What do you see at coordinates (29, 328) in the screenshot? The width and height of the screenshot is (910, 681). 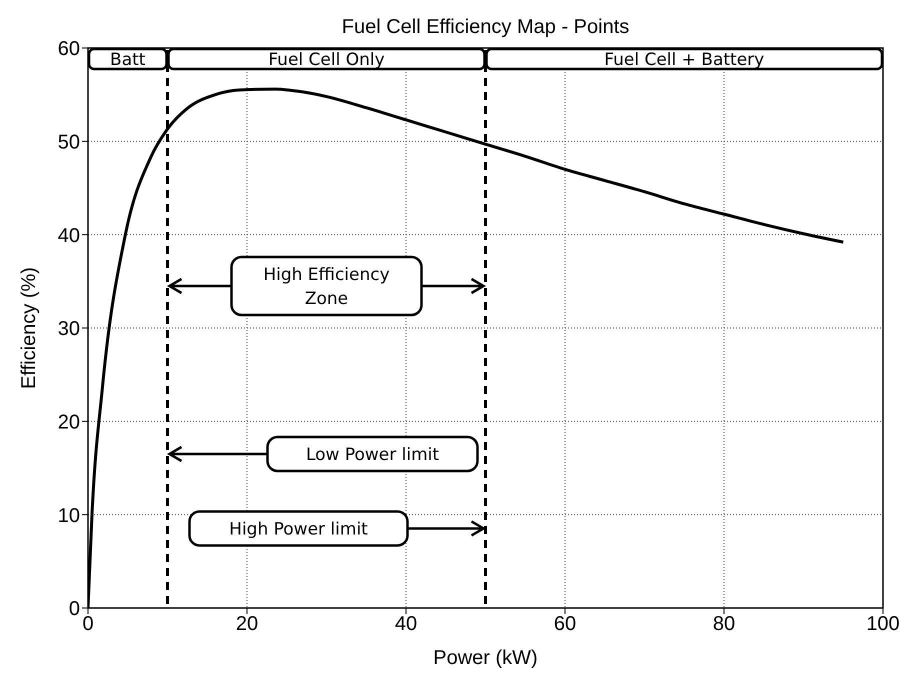 I see `y-axis-title: Efficiency (%)` at bounding box center [29, 328].